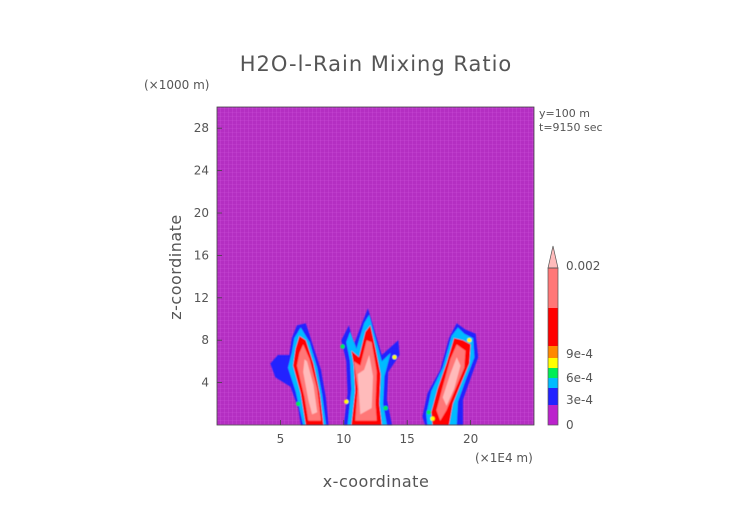  Describe the element at coordinates (583, 266) in the screenshot. I see `colorbar-label: 0.002` at that location.